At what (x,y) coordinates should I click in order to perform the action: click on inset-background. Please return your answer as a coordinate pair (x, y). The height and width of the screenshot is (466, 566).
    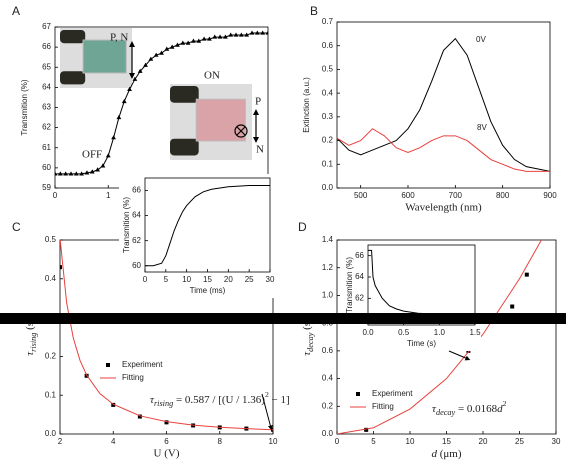
    Looking at the image, I should click on (411, 296).